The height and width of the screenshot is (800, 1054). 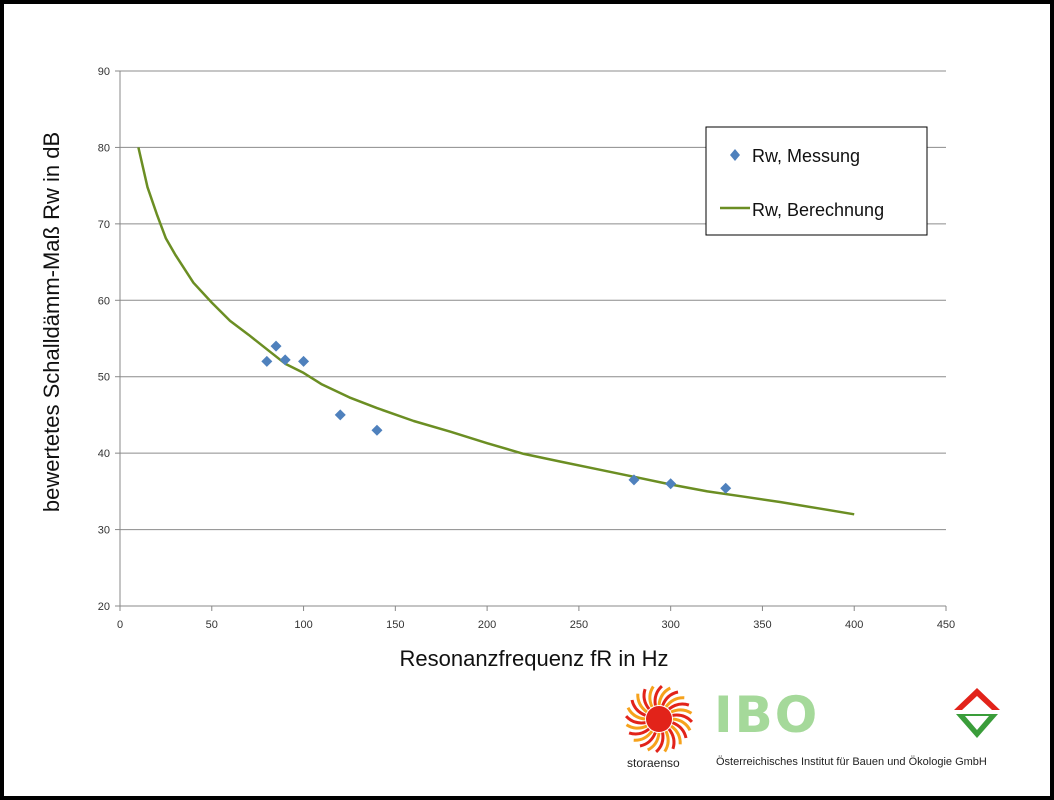 I want to click on legend-measurement-label: Rw, Messung, so click(x=806, y=156).